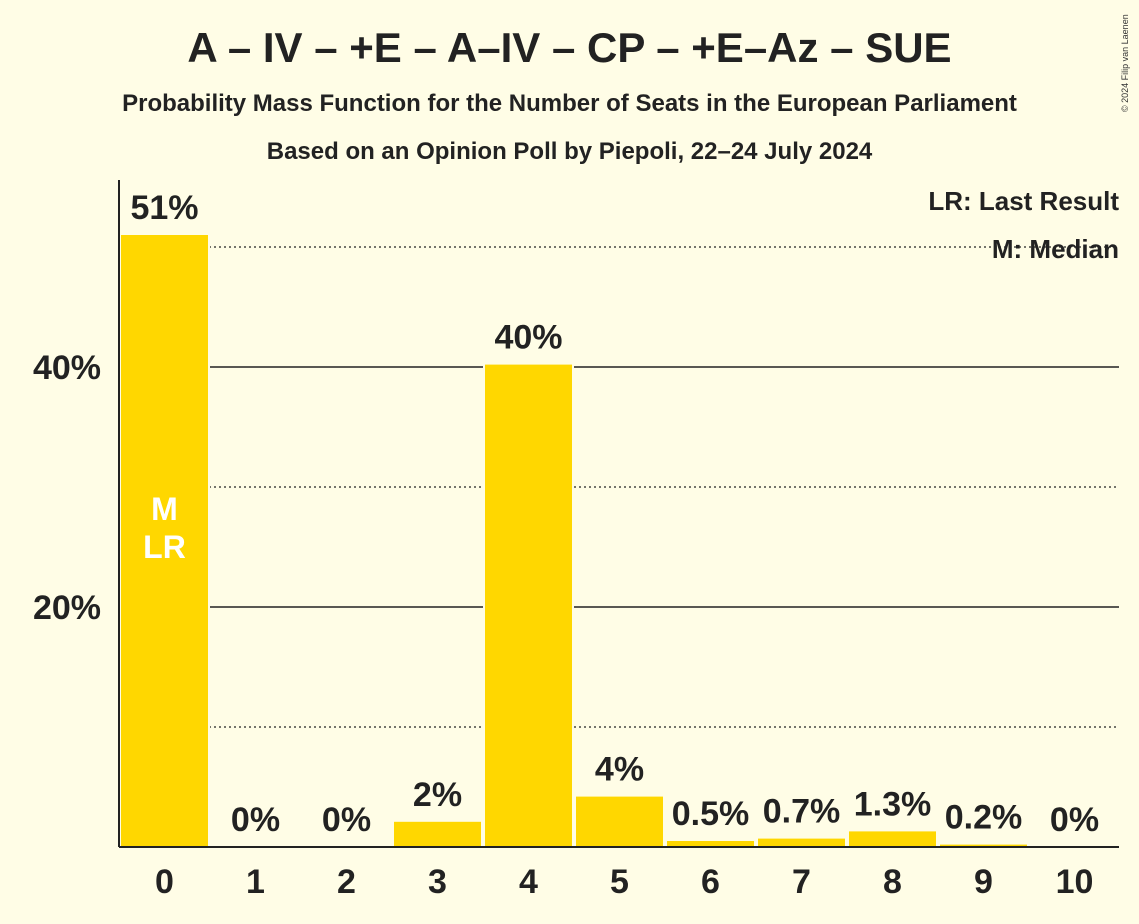  Describe the element at coordinates (1055, 249) in the screenshot. I see `legend-median: M: Median` at that location.